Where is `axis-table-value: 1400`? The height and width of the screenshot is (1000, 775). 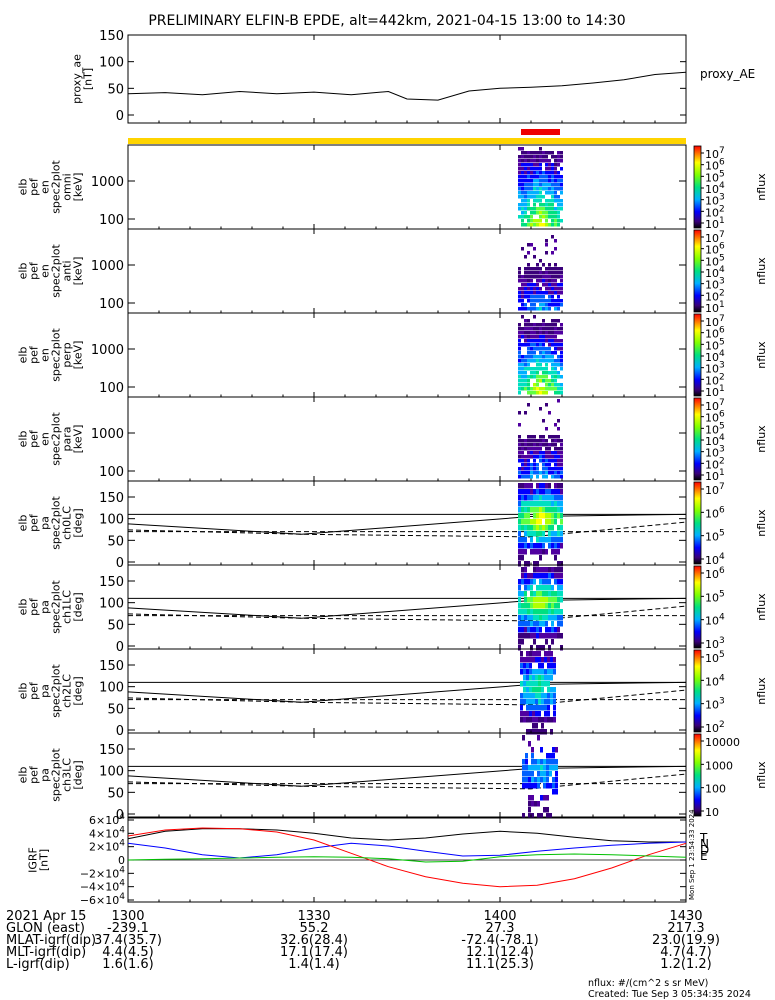 axis-table-value: 1400 is located at coordinates (499, 916).